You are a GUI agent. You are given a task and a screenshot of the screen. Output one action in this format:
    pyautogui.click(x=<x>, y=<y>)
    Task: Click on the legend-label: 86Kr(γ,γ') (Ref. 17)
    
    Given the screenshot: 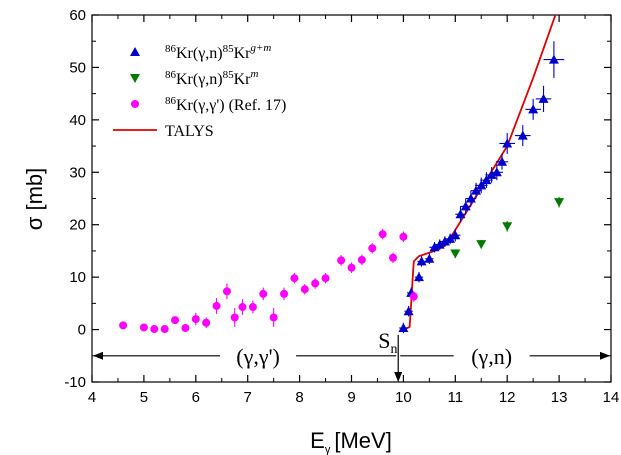 What is the action you would take?
    pyautogui.click(x=225, y=104)
    